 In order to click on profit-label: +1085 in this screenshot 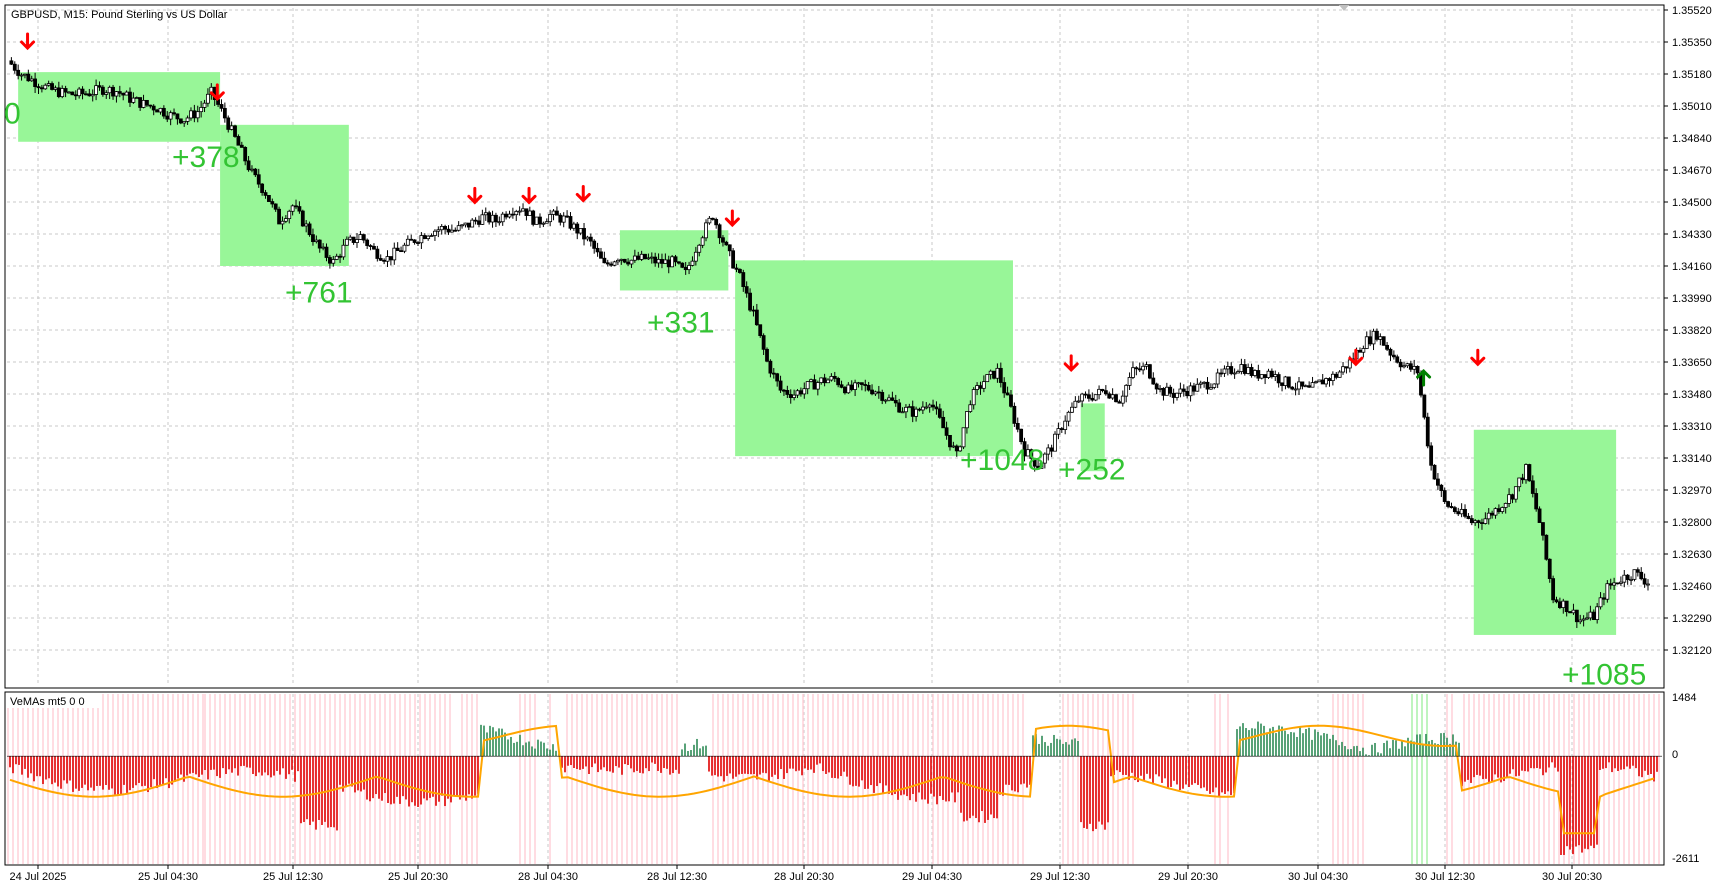, I will do `click(1604, 674)`.